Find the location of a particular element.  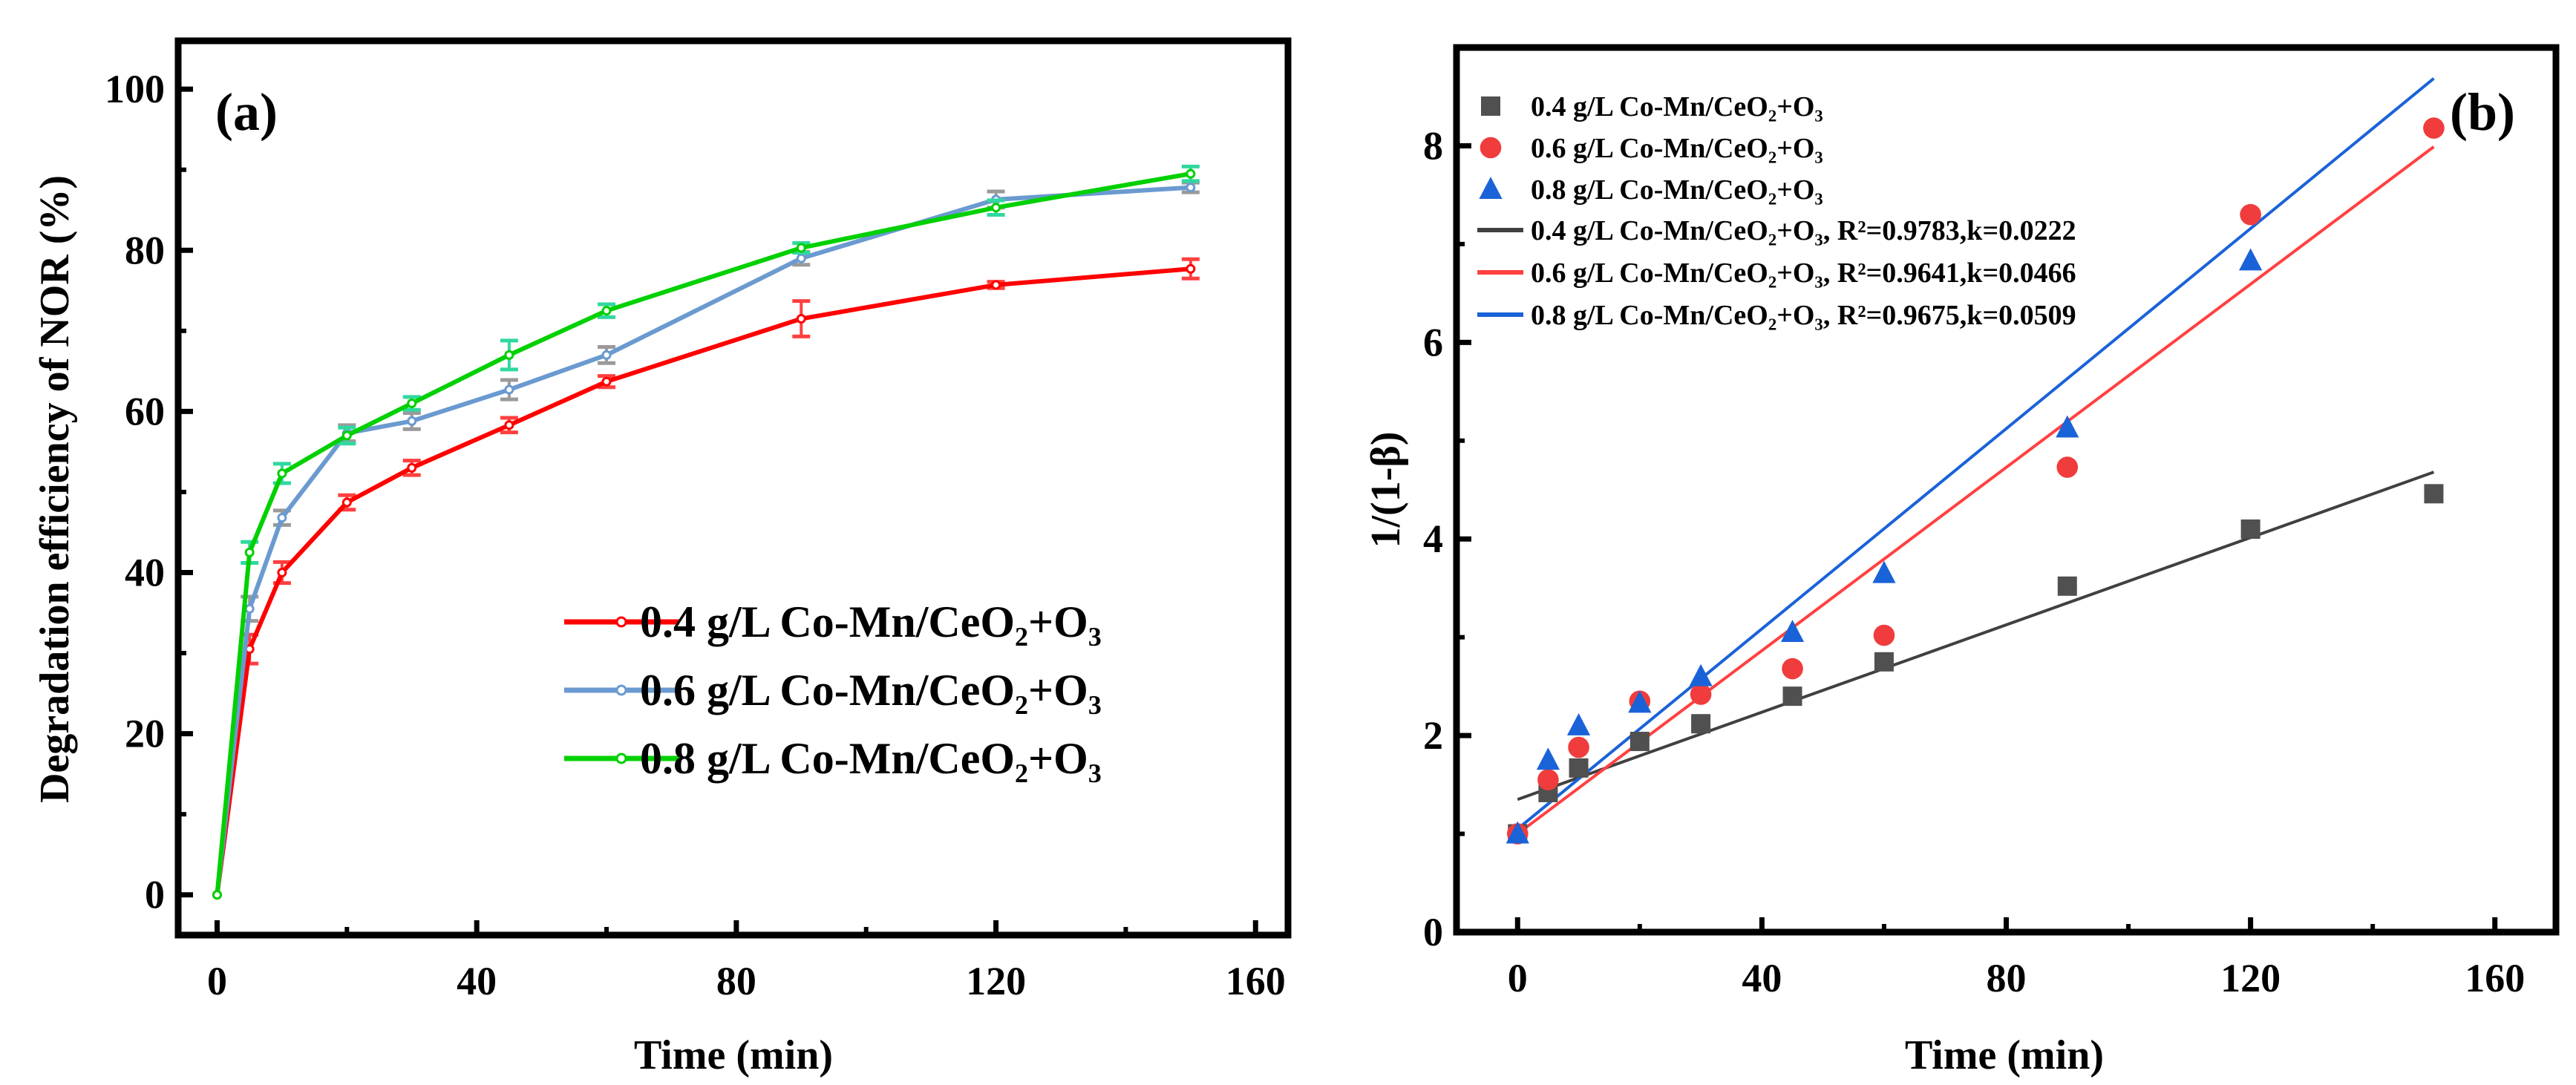

fit-line is located at coordinates (1976, 636).